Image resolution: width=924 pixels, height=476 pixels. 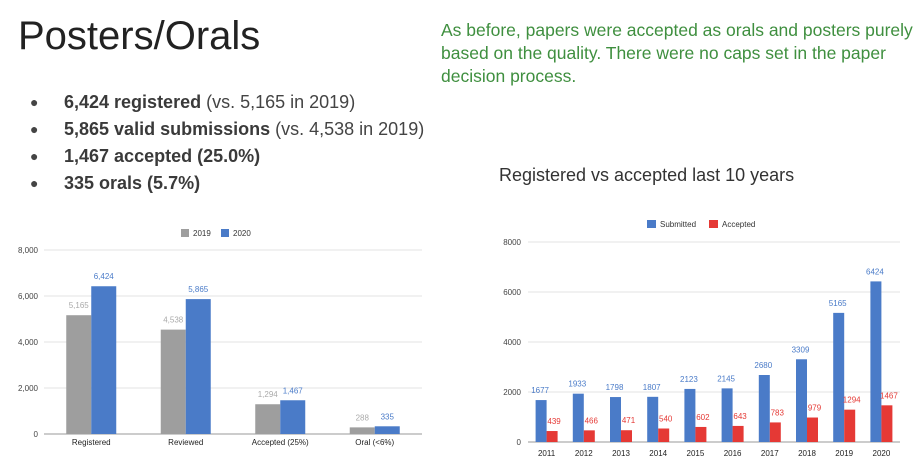 What do you see at coordinates (28, 388) in the screenshot?
I see `y-tick-label: 2,000` at bounding box center [28, 388].